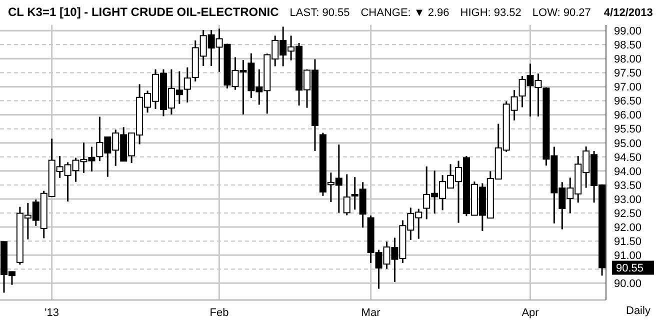 This screenshot has width=670, height=323. Describe the element at coordinates (531, 312) in the screenshot. I see `x-tick-label: Apr` at that location.